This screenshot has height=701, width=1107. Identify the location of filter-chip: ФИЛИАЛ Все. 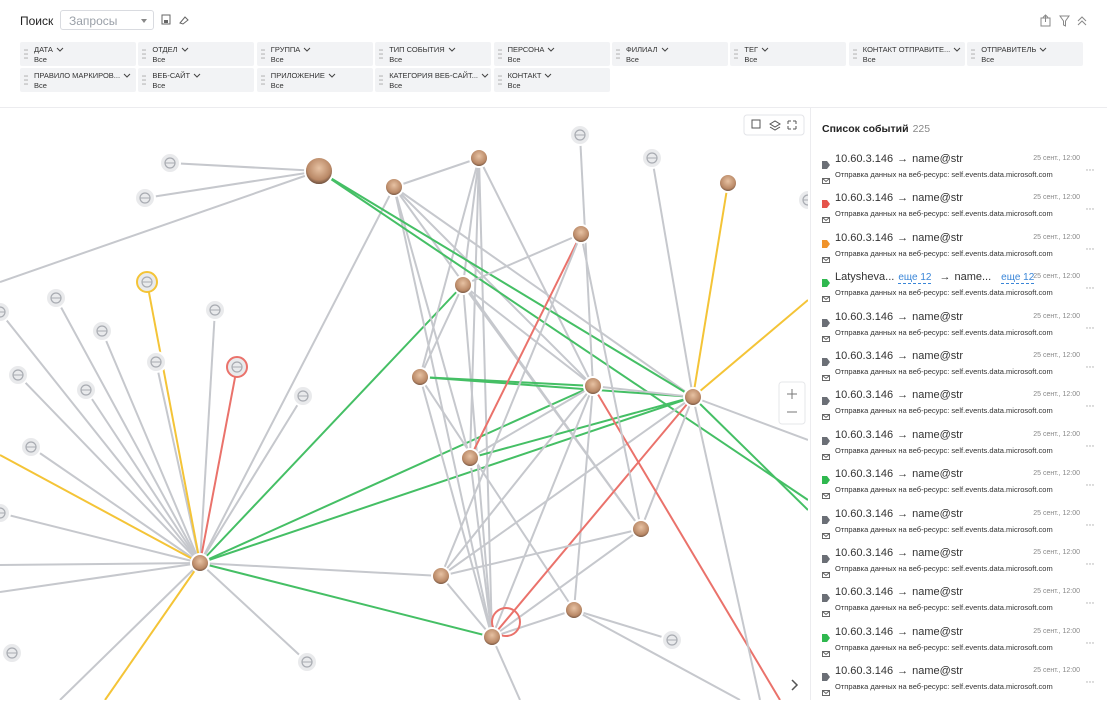
(670, 54).